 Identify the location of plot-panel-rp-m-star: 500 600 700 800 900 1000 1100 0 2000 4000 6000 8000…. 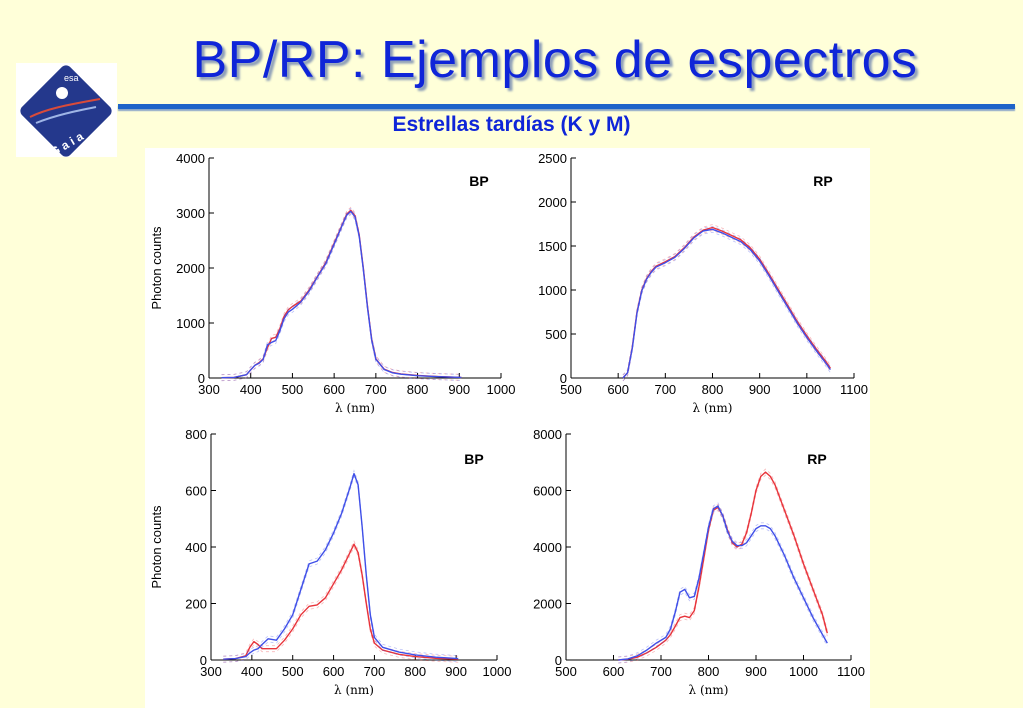
(695, 567).